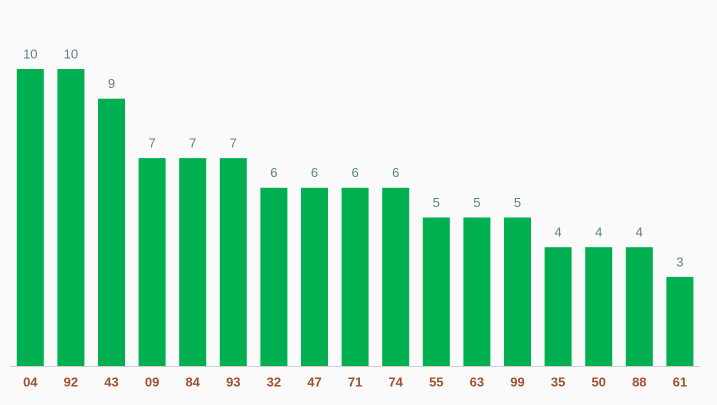 This screenshot has width=717, height=405. Describe the element at coordinates (355, 381) in the screenshot. I see `x-tick-label: 71` at that location.